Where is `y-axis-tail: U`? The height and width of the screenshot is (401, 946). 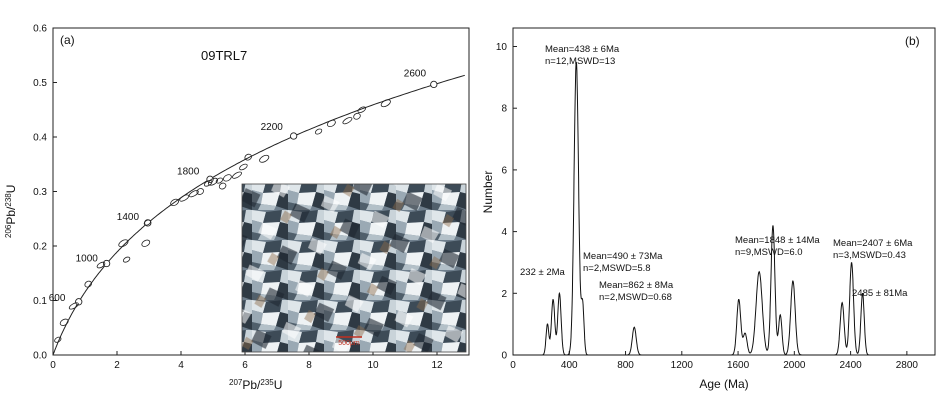 y-axis-tail: U is located at coordinates (11, 189).